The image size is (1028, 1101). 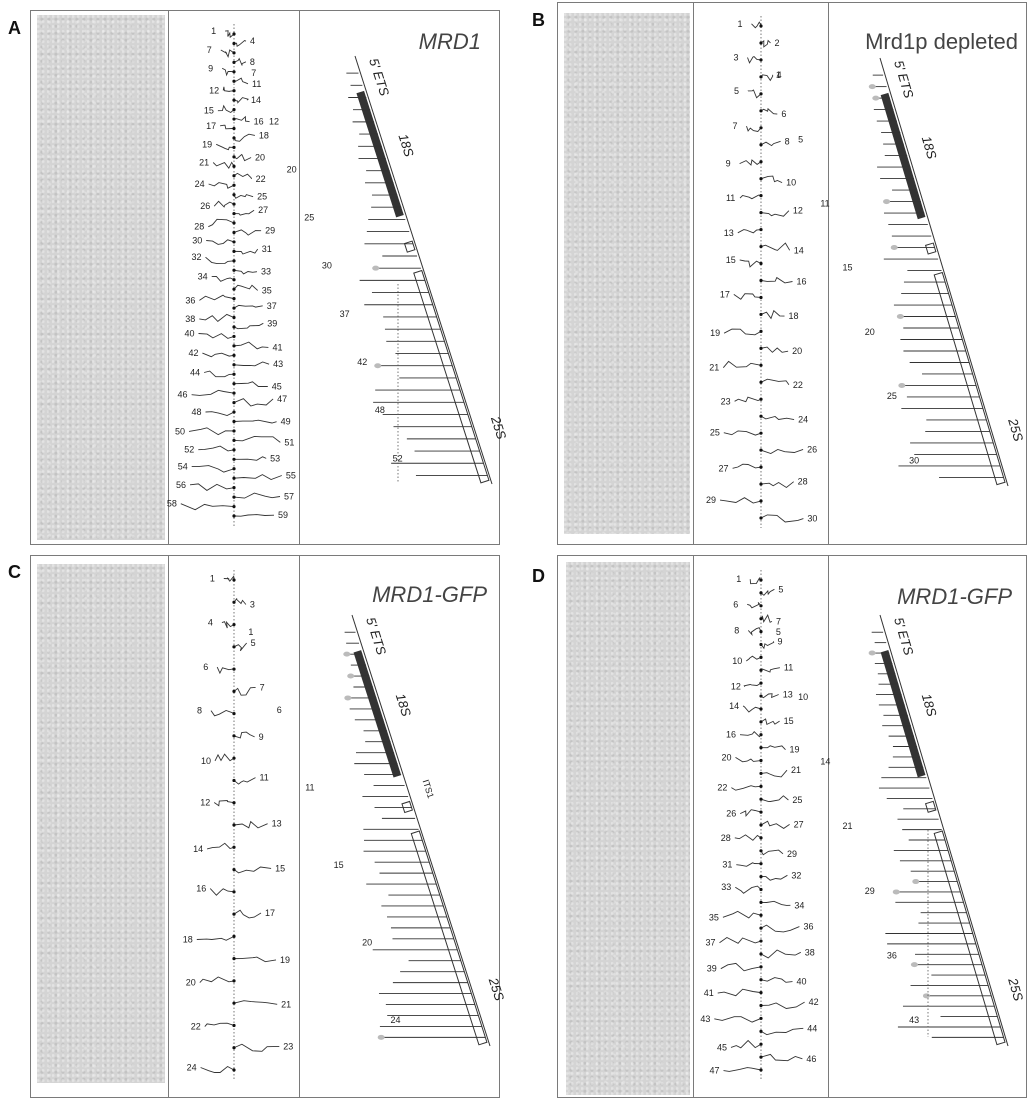 I want to click on rdna-axis, so click(x=423, y=270).